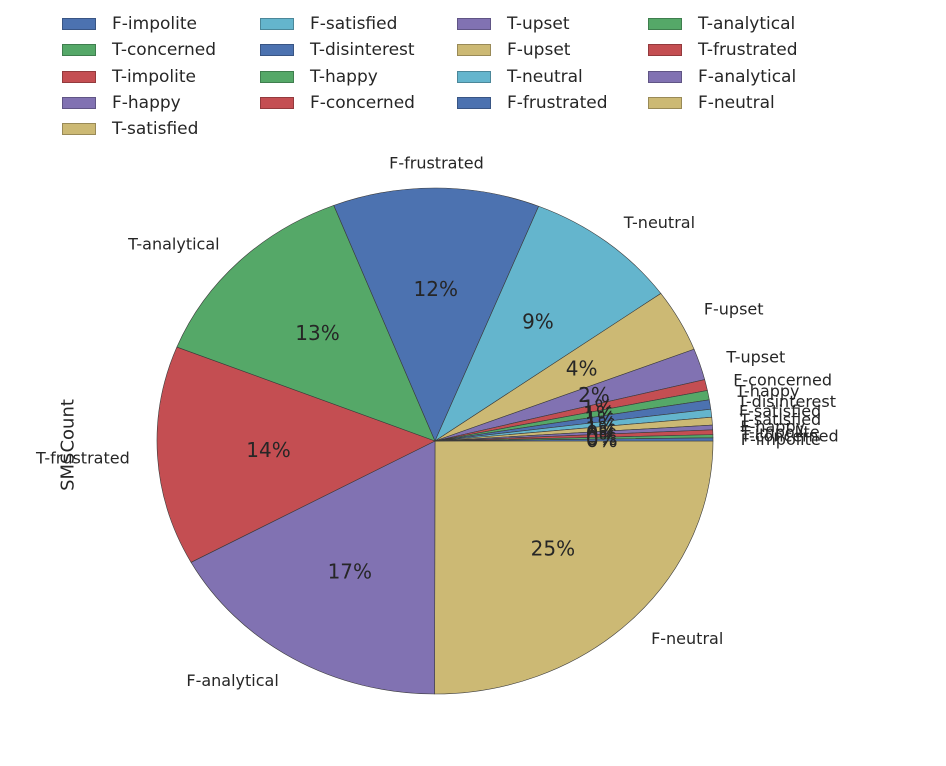 The image size is (946, 766). What do you see at coordinates (734, 308) in the screenshot?
I see `slice-label: F-upset` at bounding box center [734, 308].